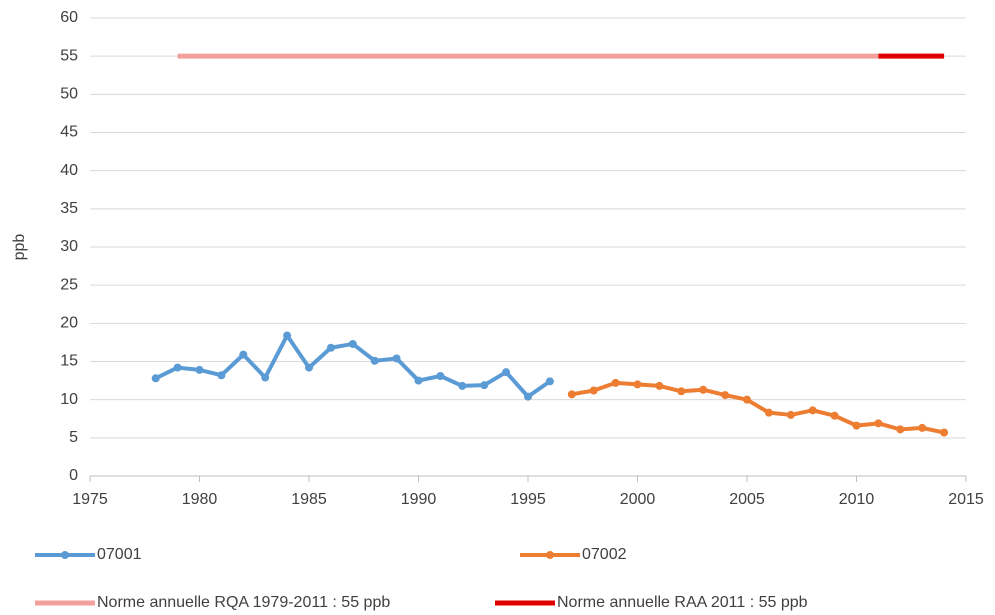  I want to click on y-tick-label: 15, so click(69, 361).